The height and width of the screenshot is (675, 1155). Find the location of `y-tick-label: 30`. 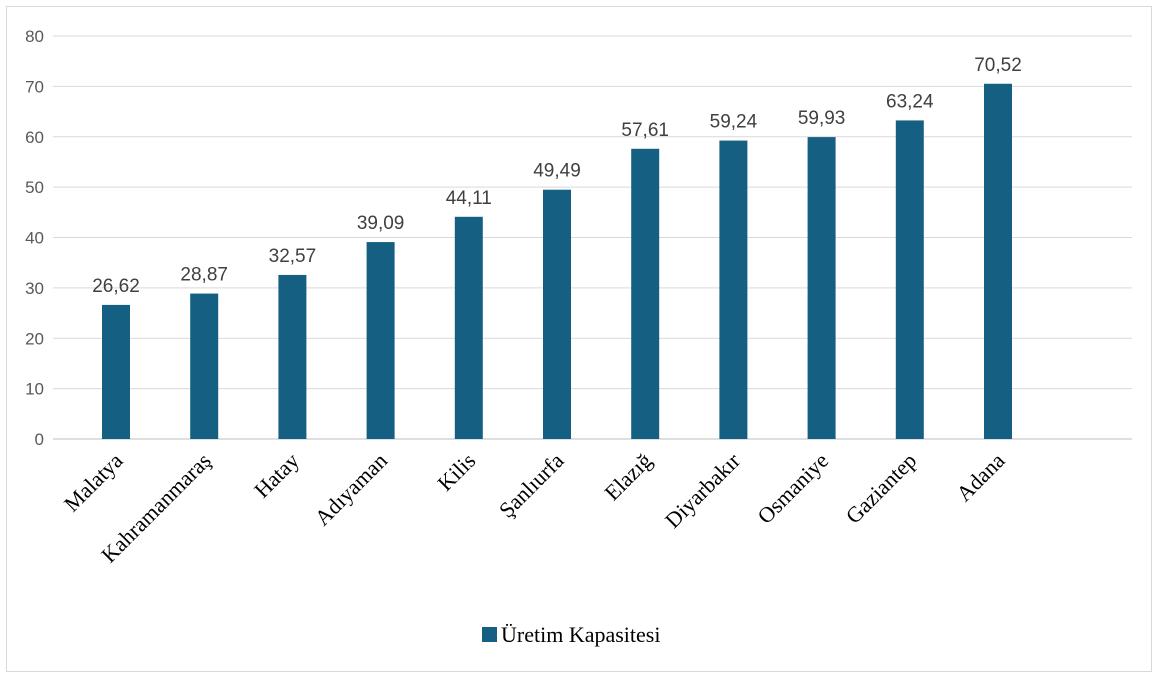

y-tick-label: 30 is located at coordinates (34, 288).